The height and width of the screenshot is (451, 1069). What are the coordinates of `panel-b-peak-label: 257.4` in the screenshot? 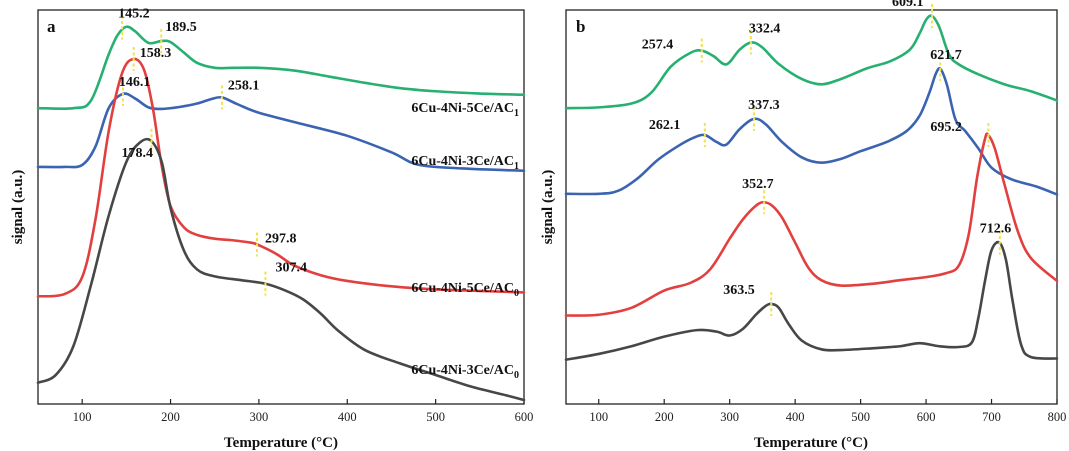 It's located at (658, 45).